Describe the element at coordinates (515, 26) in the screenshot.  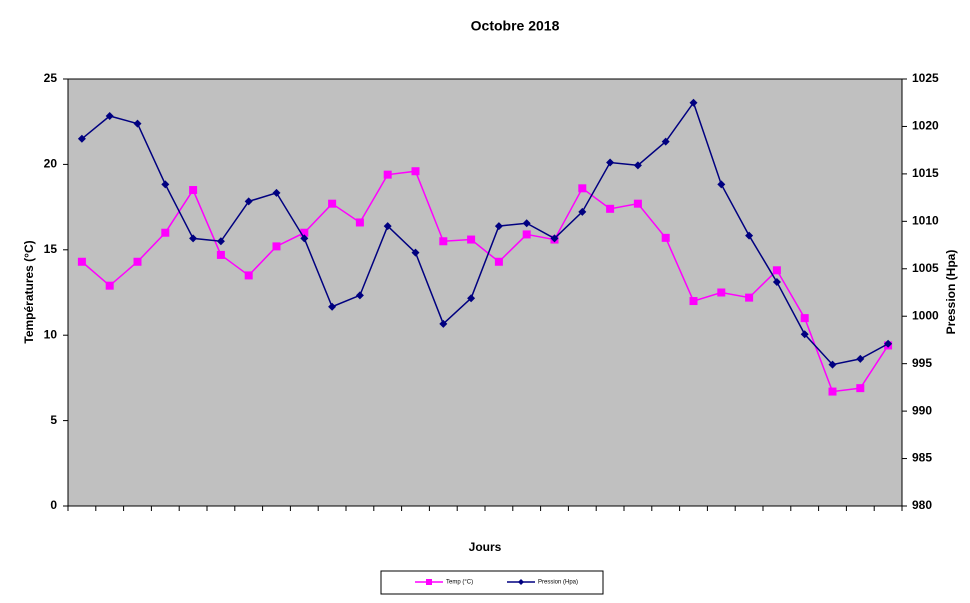
I see `chart-title: Octobre 2018` at that location.